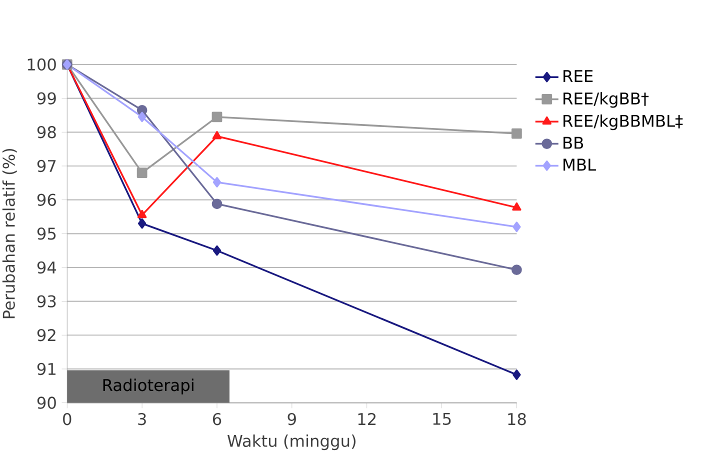 The height and width of the screenshot is (462, 727). What do you see at coordinates (67, 419) in the screenshot?
I see `x-tick-label: 0` at bounding box center [67, 419].